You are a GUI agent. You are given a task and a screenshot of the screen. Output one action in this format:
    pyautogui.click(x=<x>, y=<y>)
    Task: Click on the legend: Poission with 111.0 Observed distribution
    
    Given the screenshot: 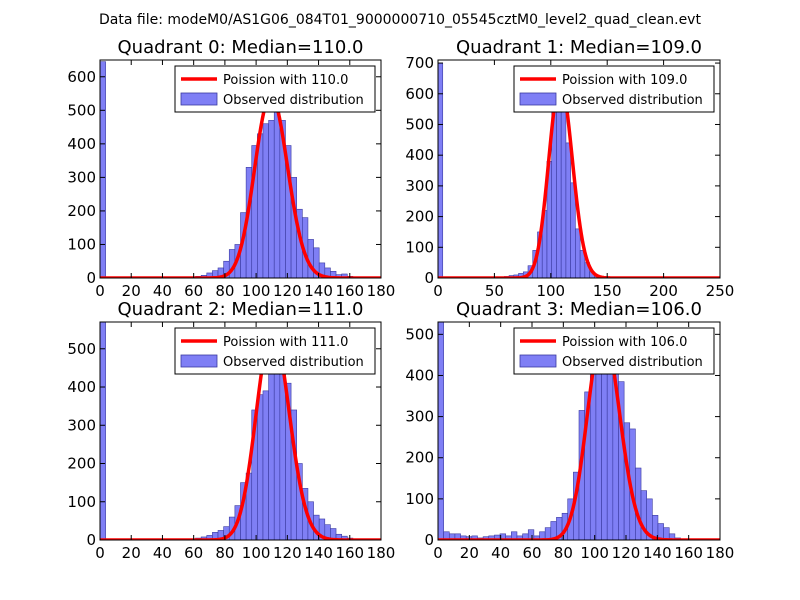 What is the action you would take?
    pyautogui.click(x=275, y=351)
    